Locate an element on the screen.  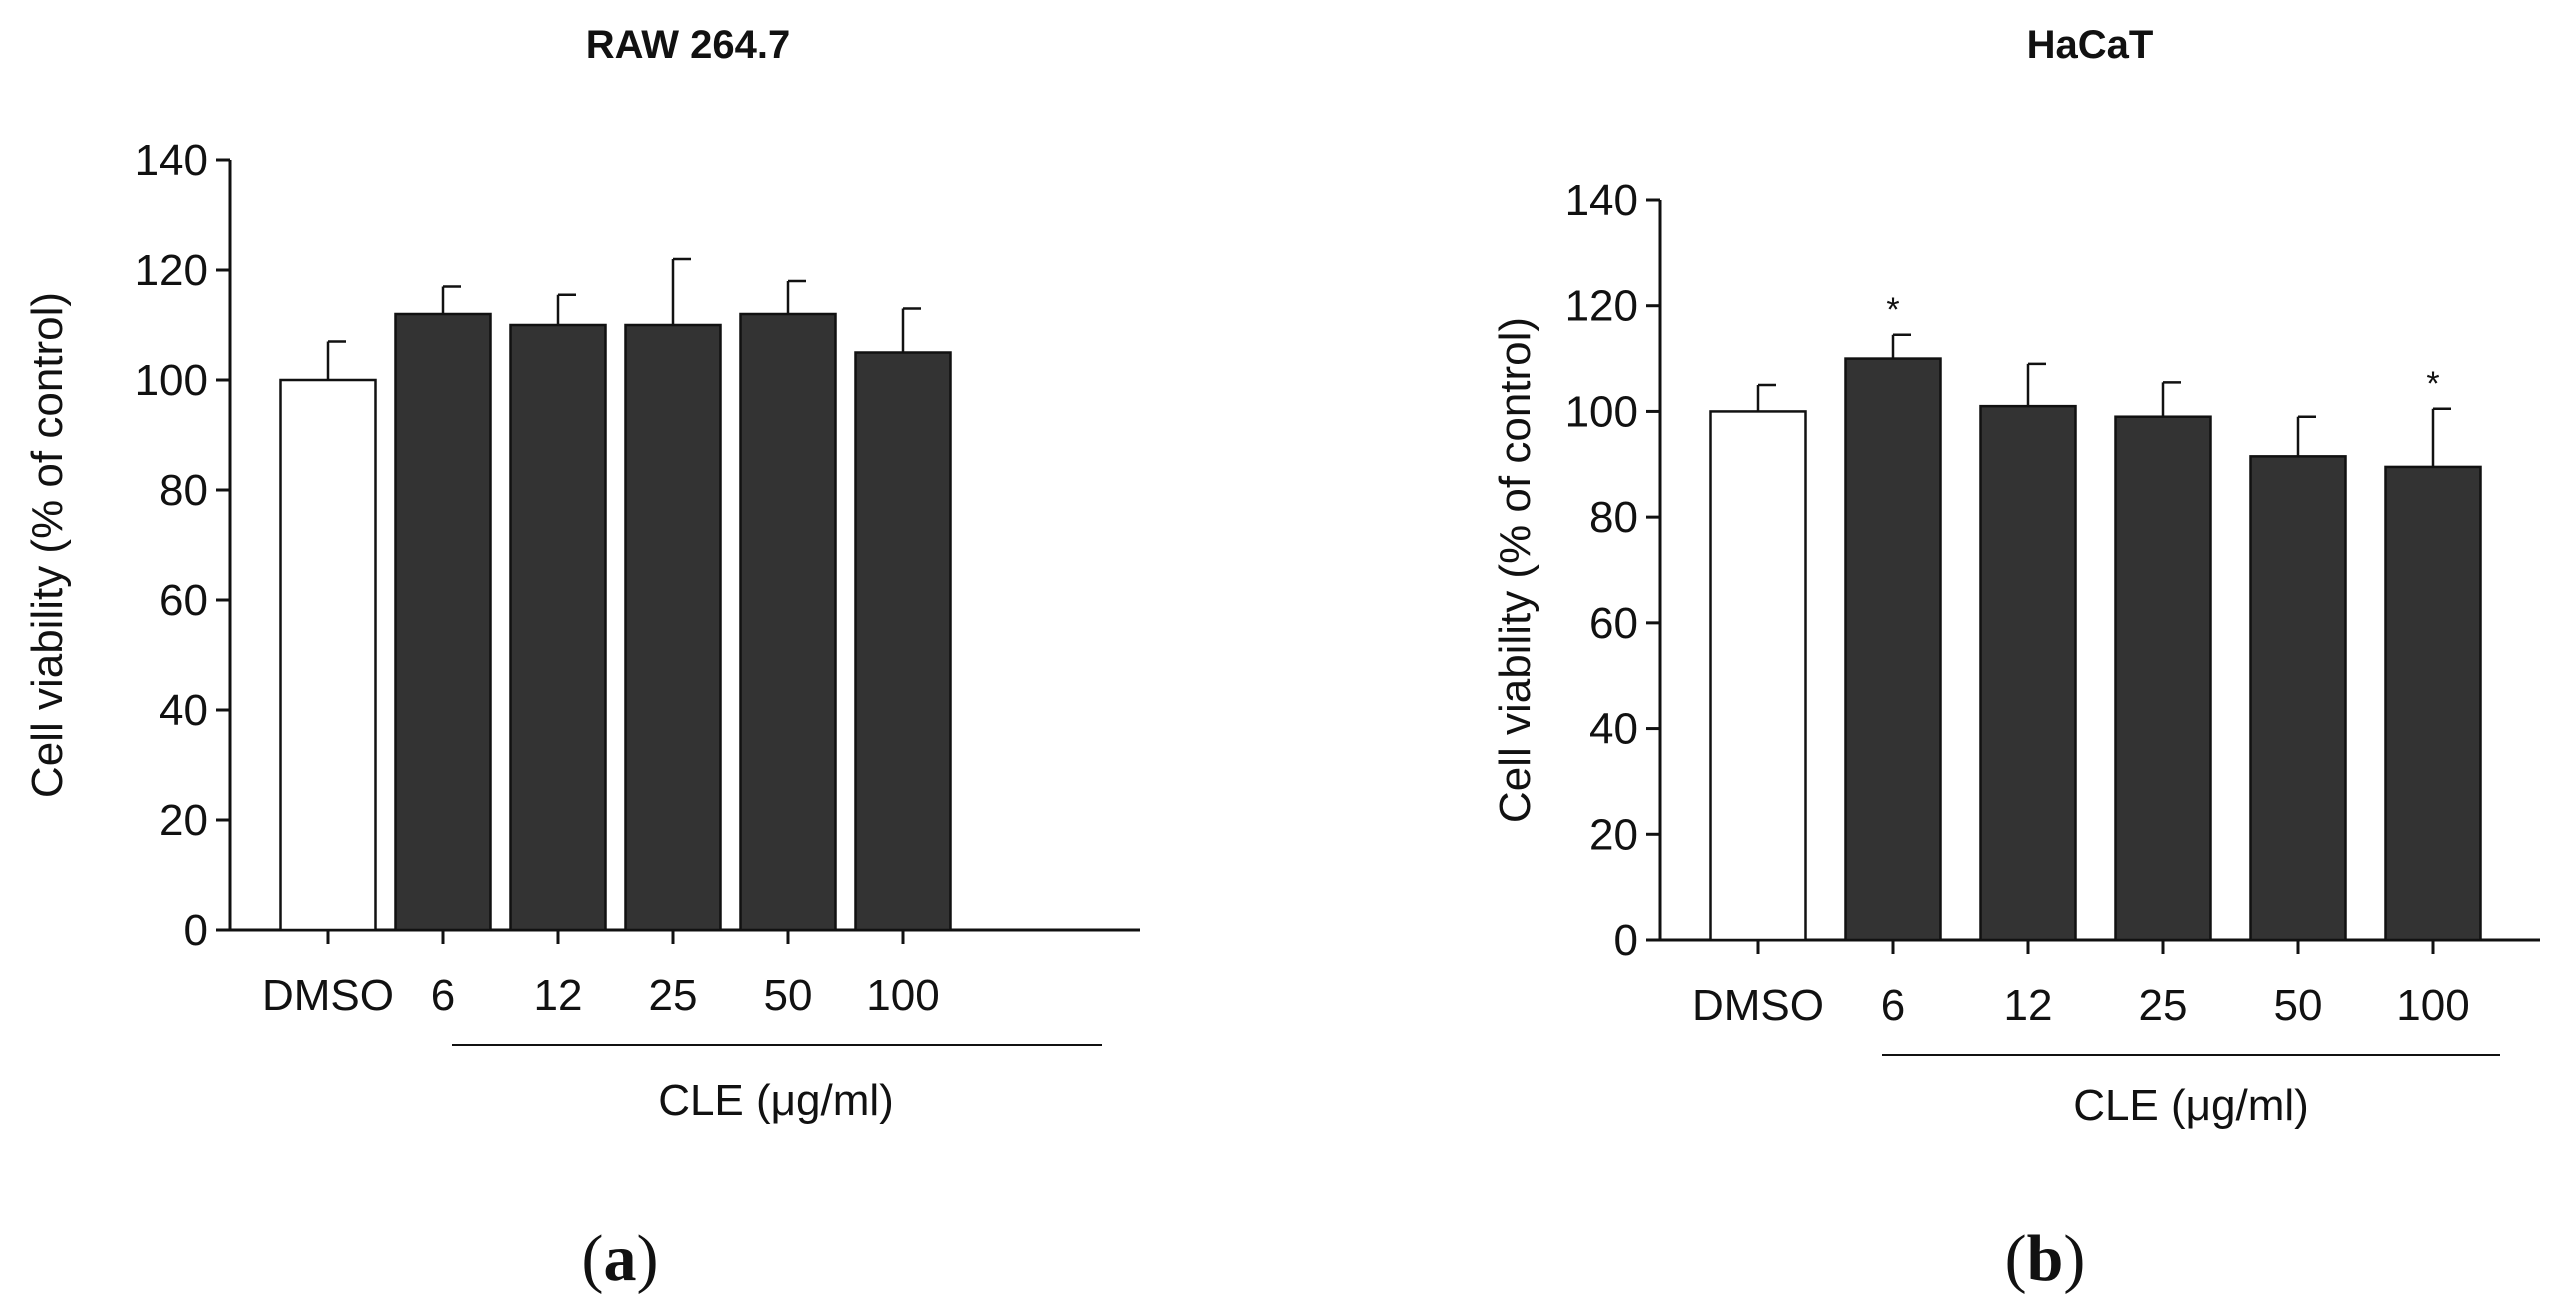
panel-label: (b) is located at coordinates (2045, 1258).